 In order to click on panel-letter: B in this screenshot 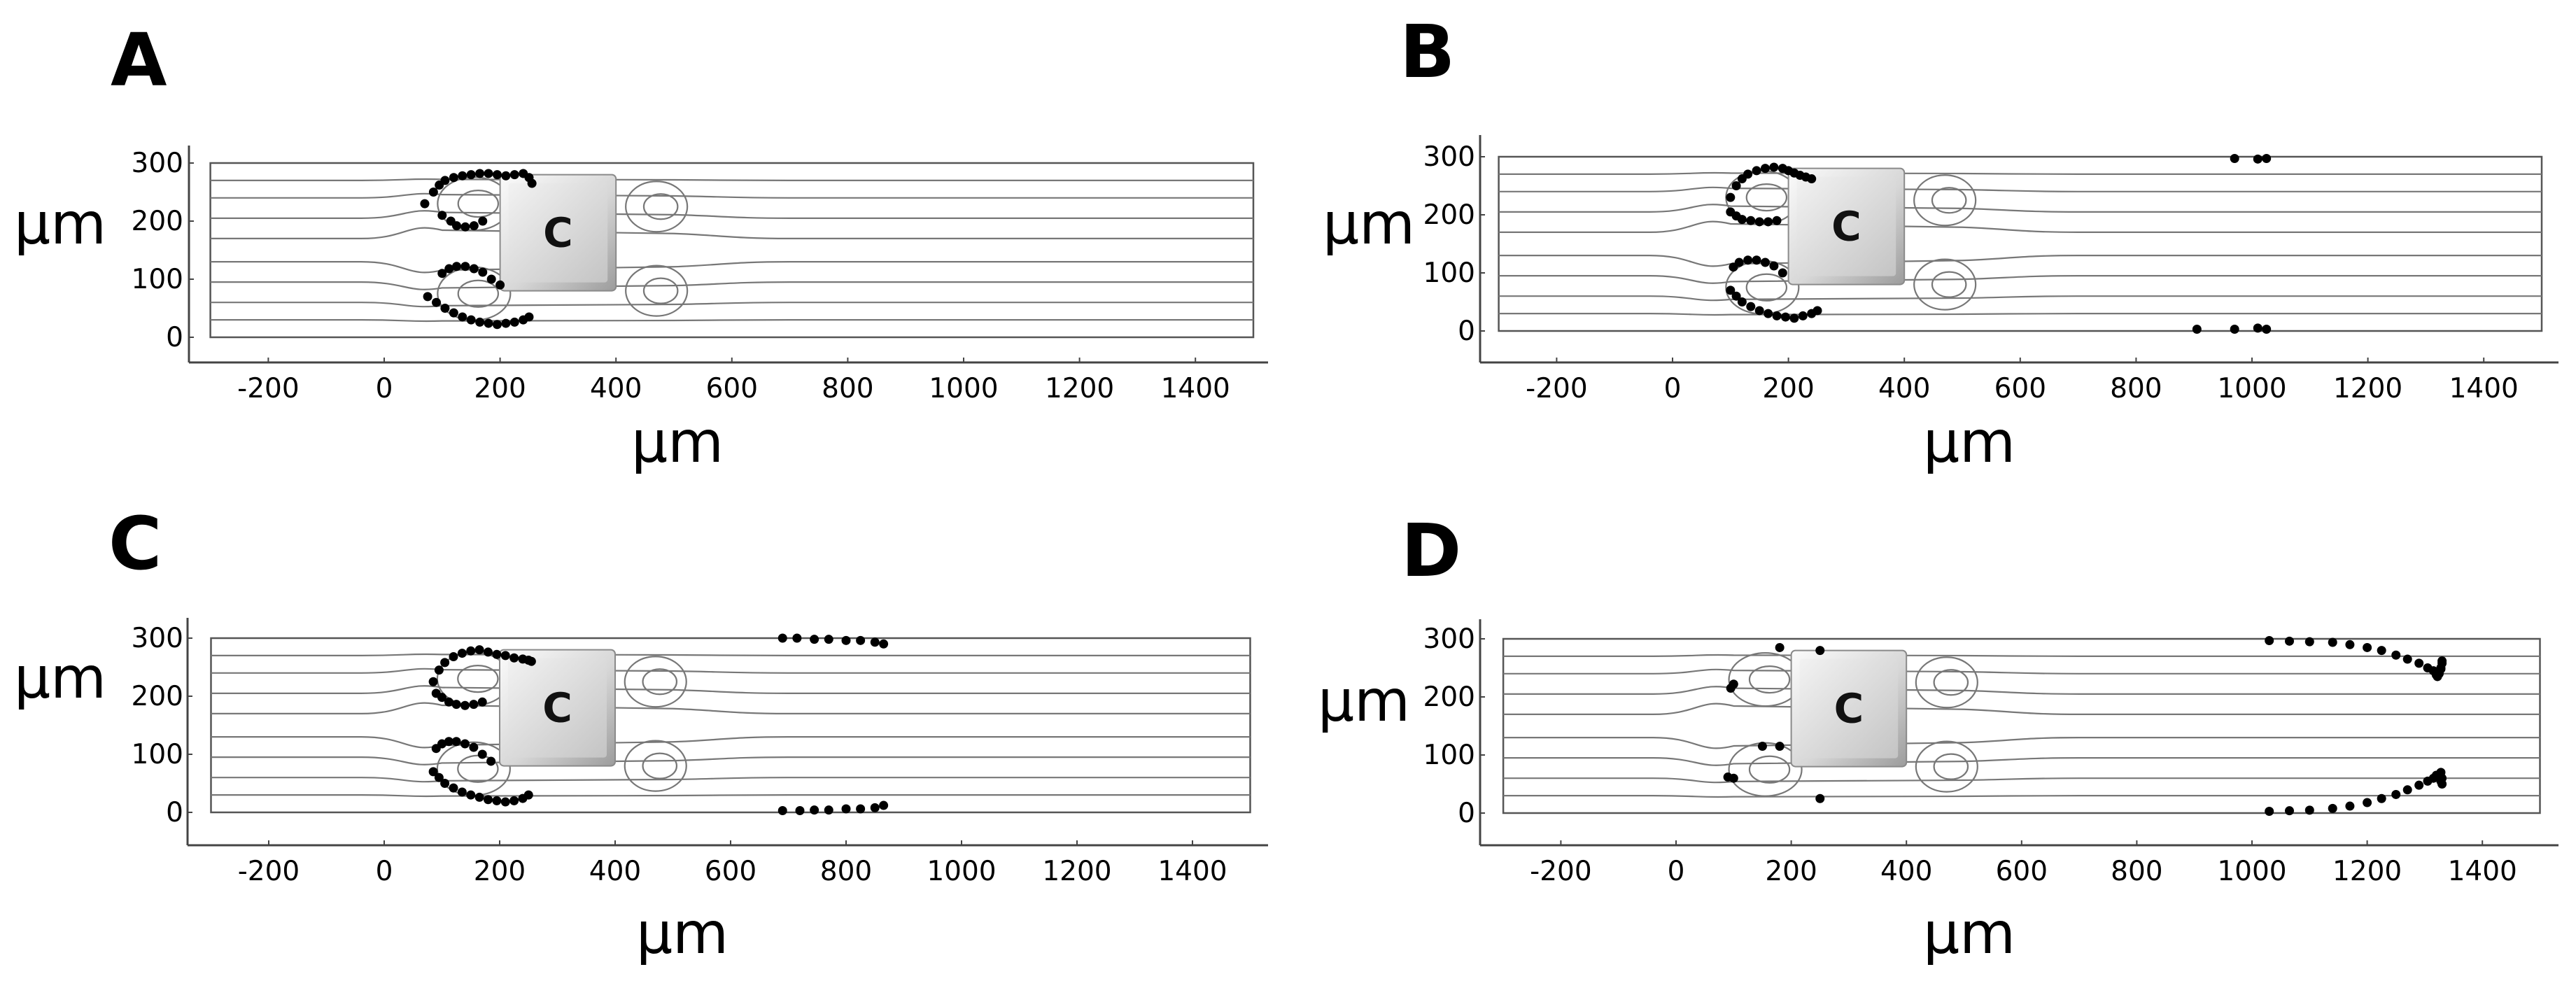, I will do `click(1427, 51)`.